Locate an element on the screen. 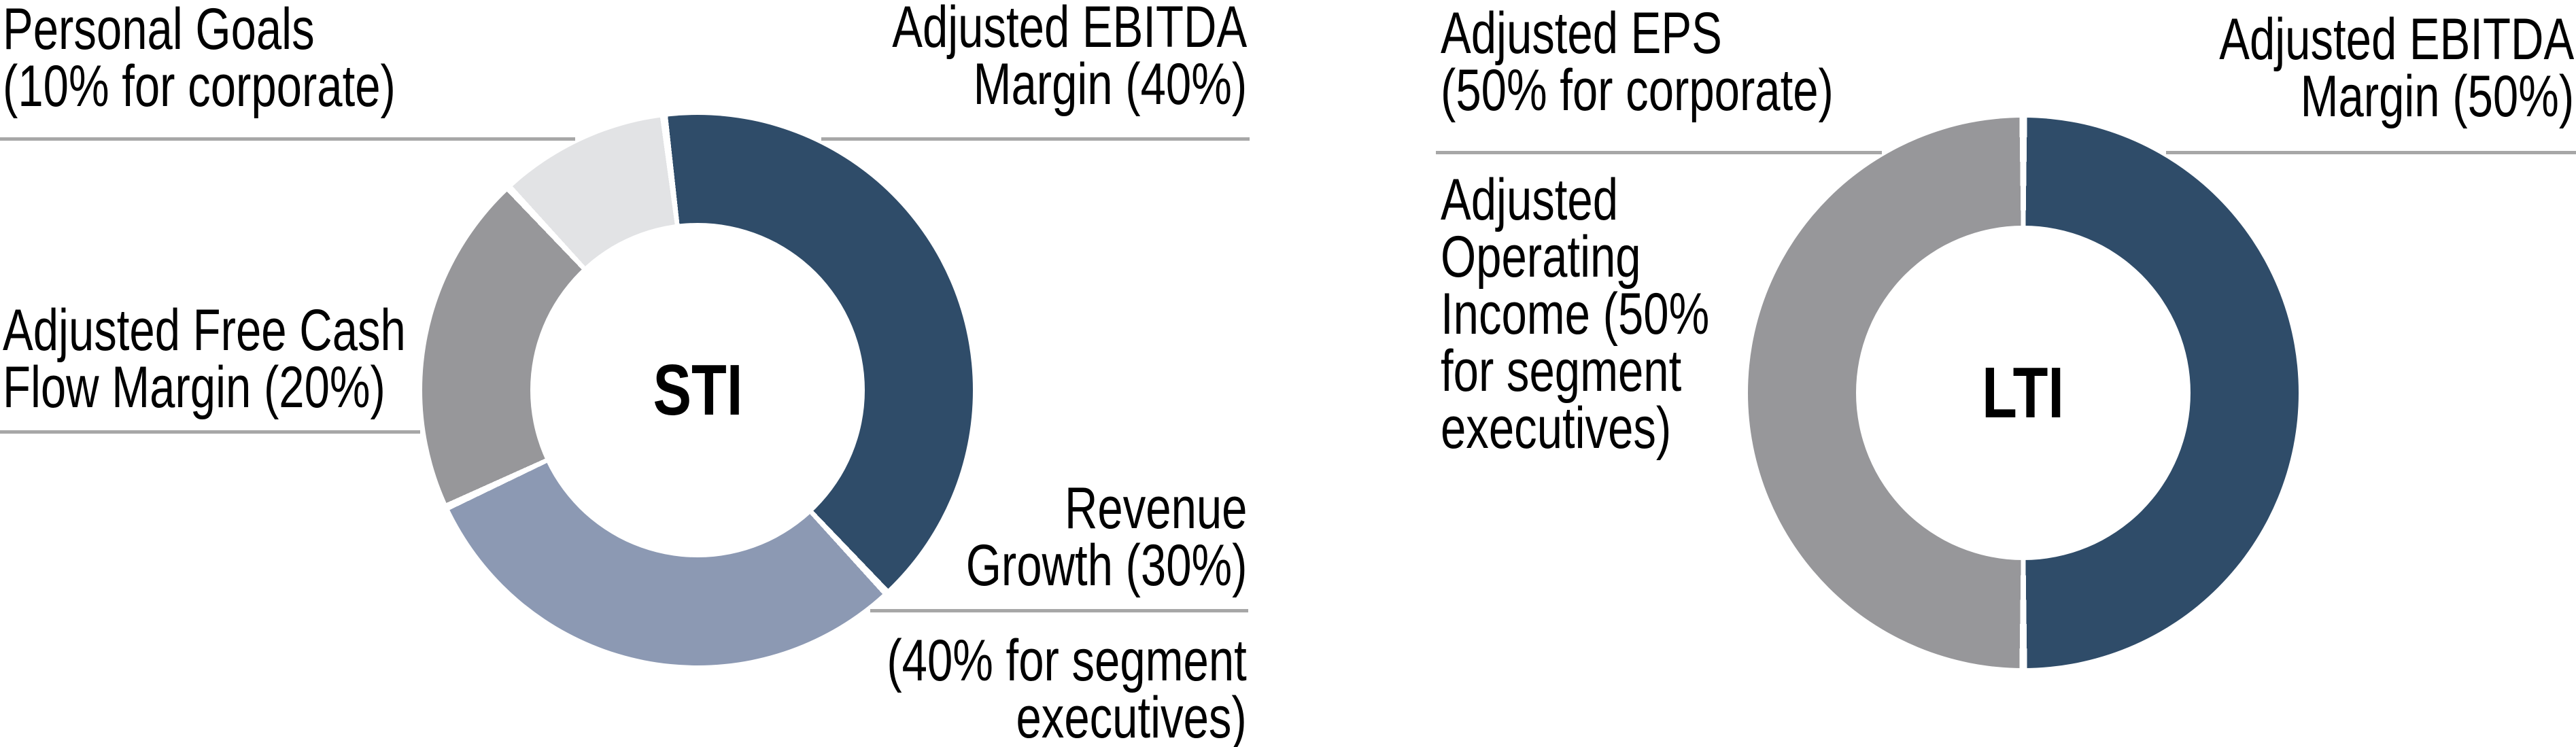 The width and height of the screenshot is (2576, 747). label-adjusted-eps: Adjusted EPS (50% for corporate) is located at coordinates (1637, 62).